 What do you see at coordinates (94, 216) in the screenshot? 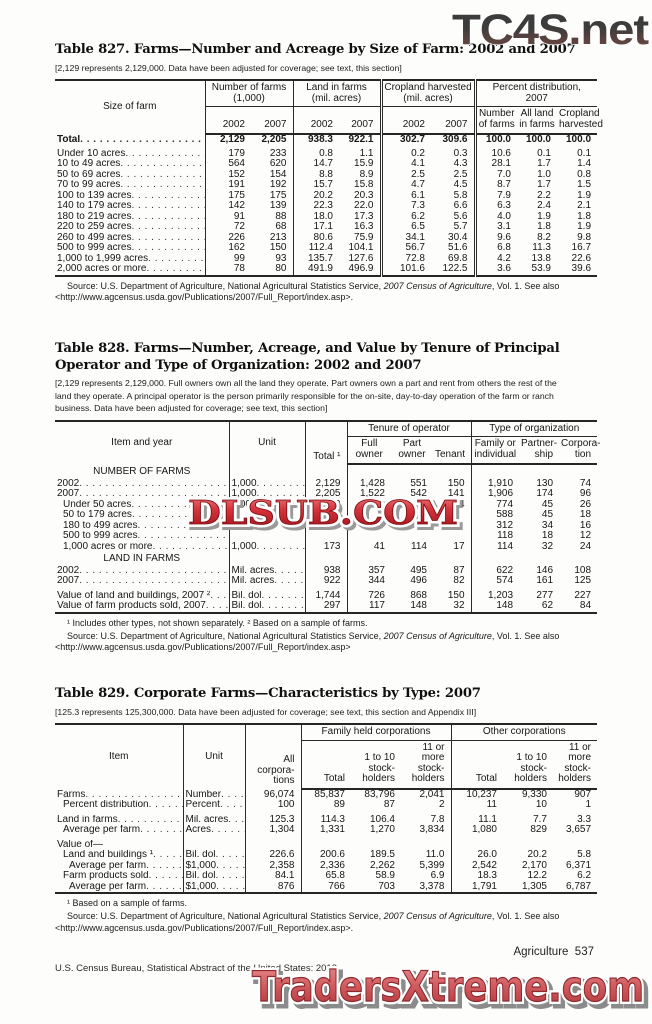
I see `row-label: 180 to 219 acres` at bounding box center [94, 216].